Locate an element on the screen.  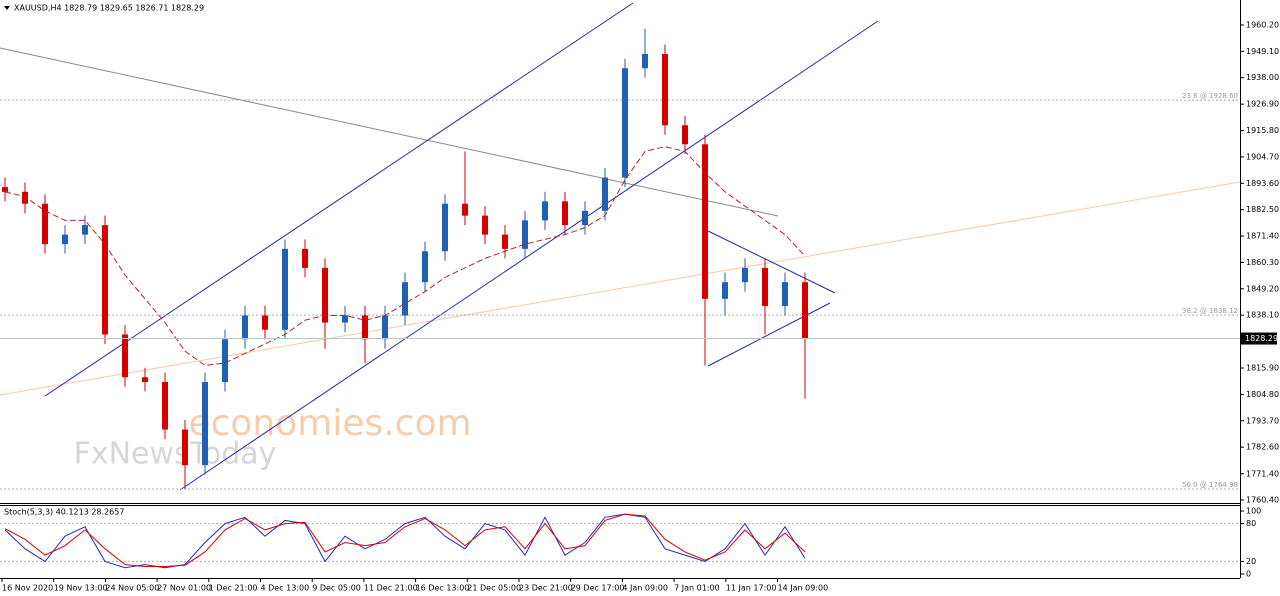
x-tick-label: 23 Dec 21:00 is located at coordinates (546, 588).